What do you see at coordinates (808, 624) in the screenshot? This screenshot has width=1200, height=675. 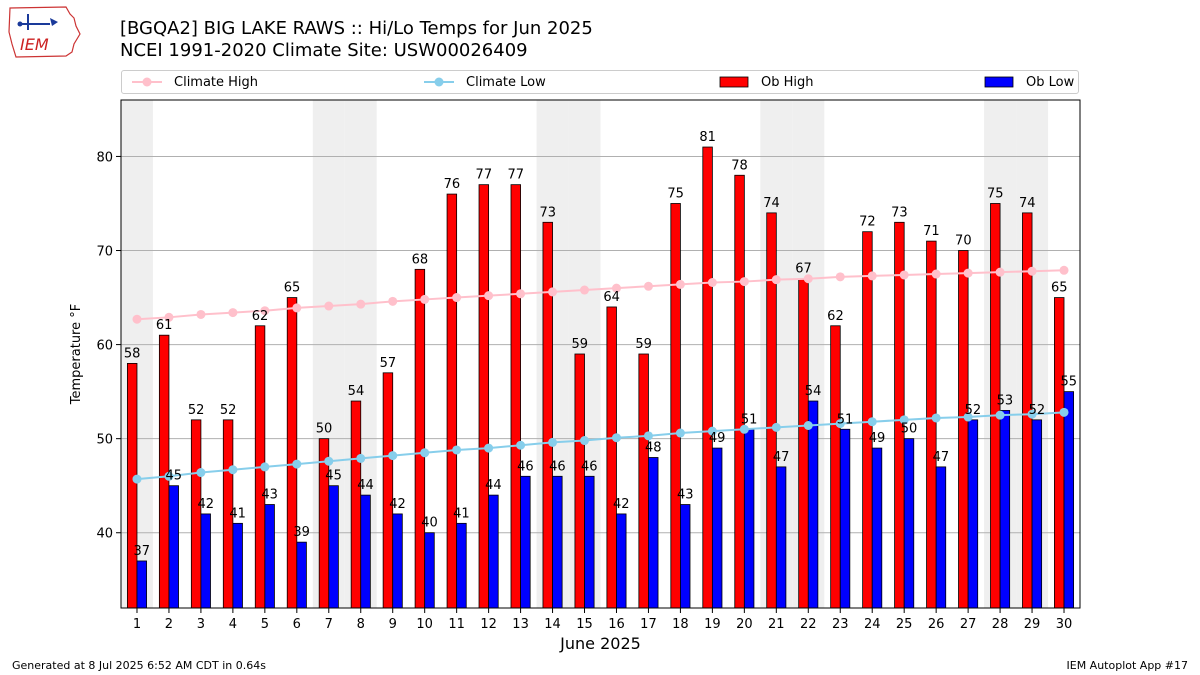 I see `x-tick-label: 22` at bounding box center [808, 624].